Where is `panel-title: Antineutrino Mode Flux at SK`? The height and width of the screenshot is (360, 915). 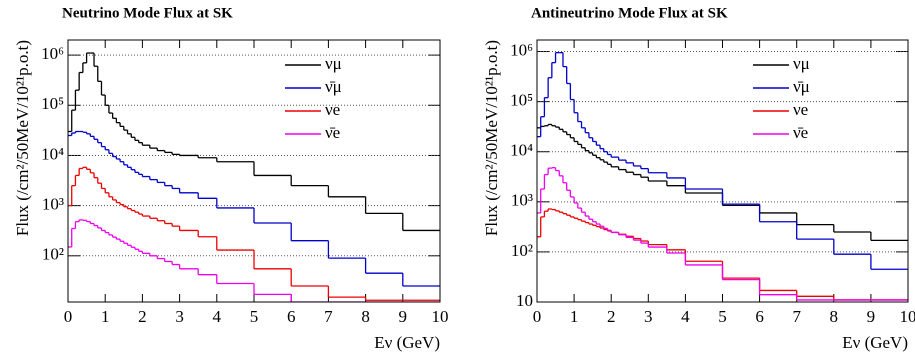
panel-title: Antineutrino Mode Flux at SK is located at coordinates (629, 13).